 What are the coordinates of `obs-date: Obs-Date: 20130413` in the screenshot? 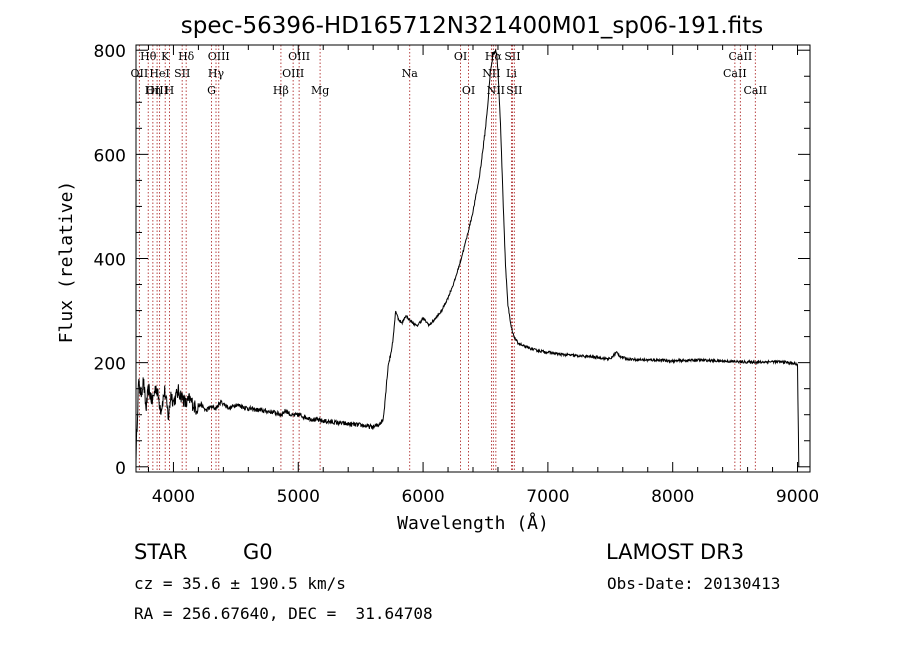 It's located at (694, 583).